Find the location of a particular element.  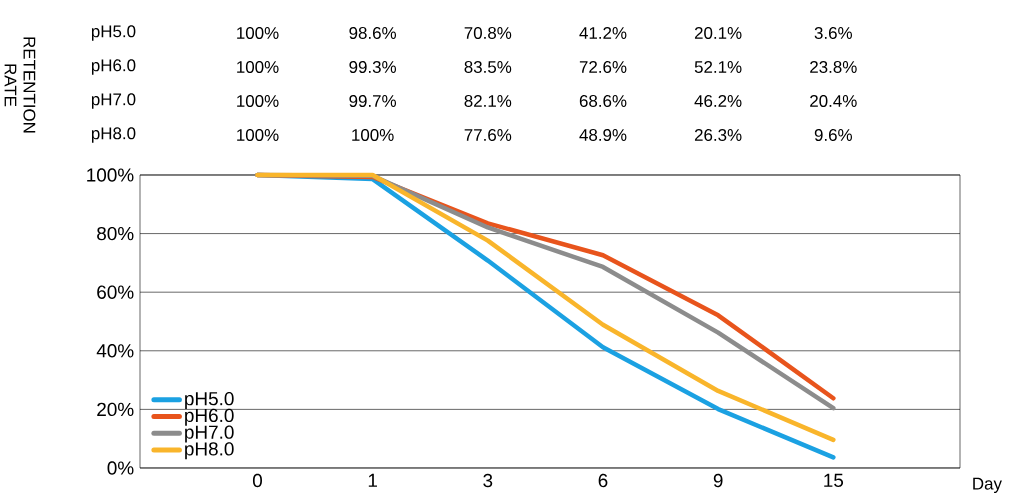

data-label: 82.1% is located at coordinates (488, 100).